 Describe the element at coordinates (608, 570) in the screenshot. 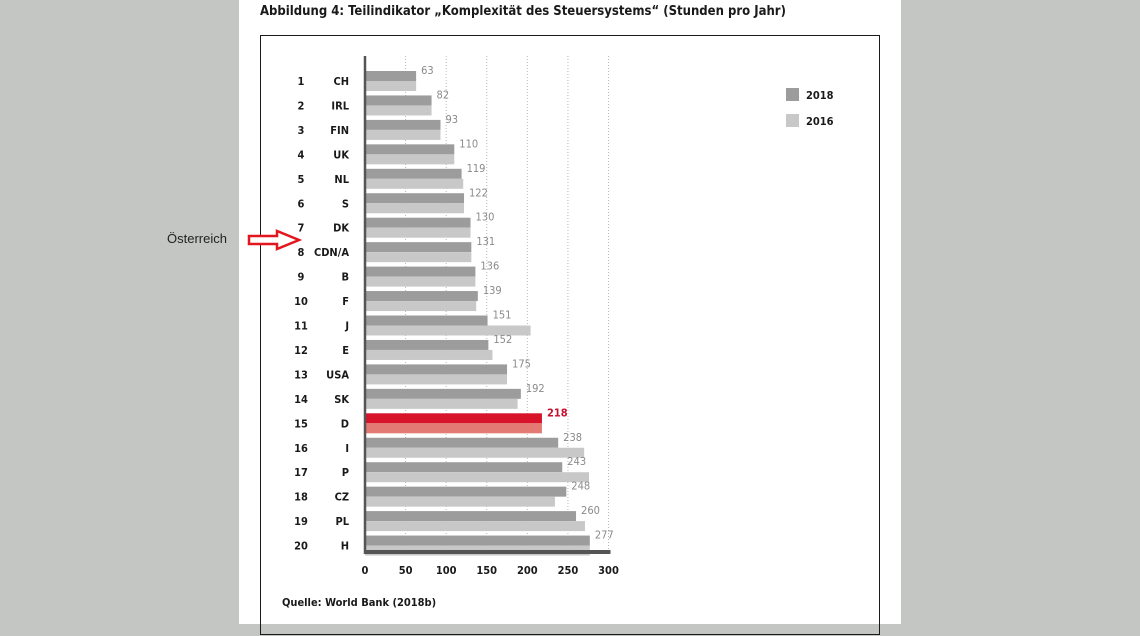

I see `x-tick-label: 300` at that location.